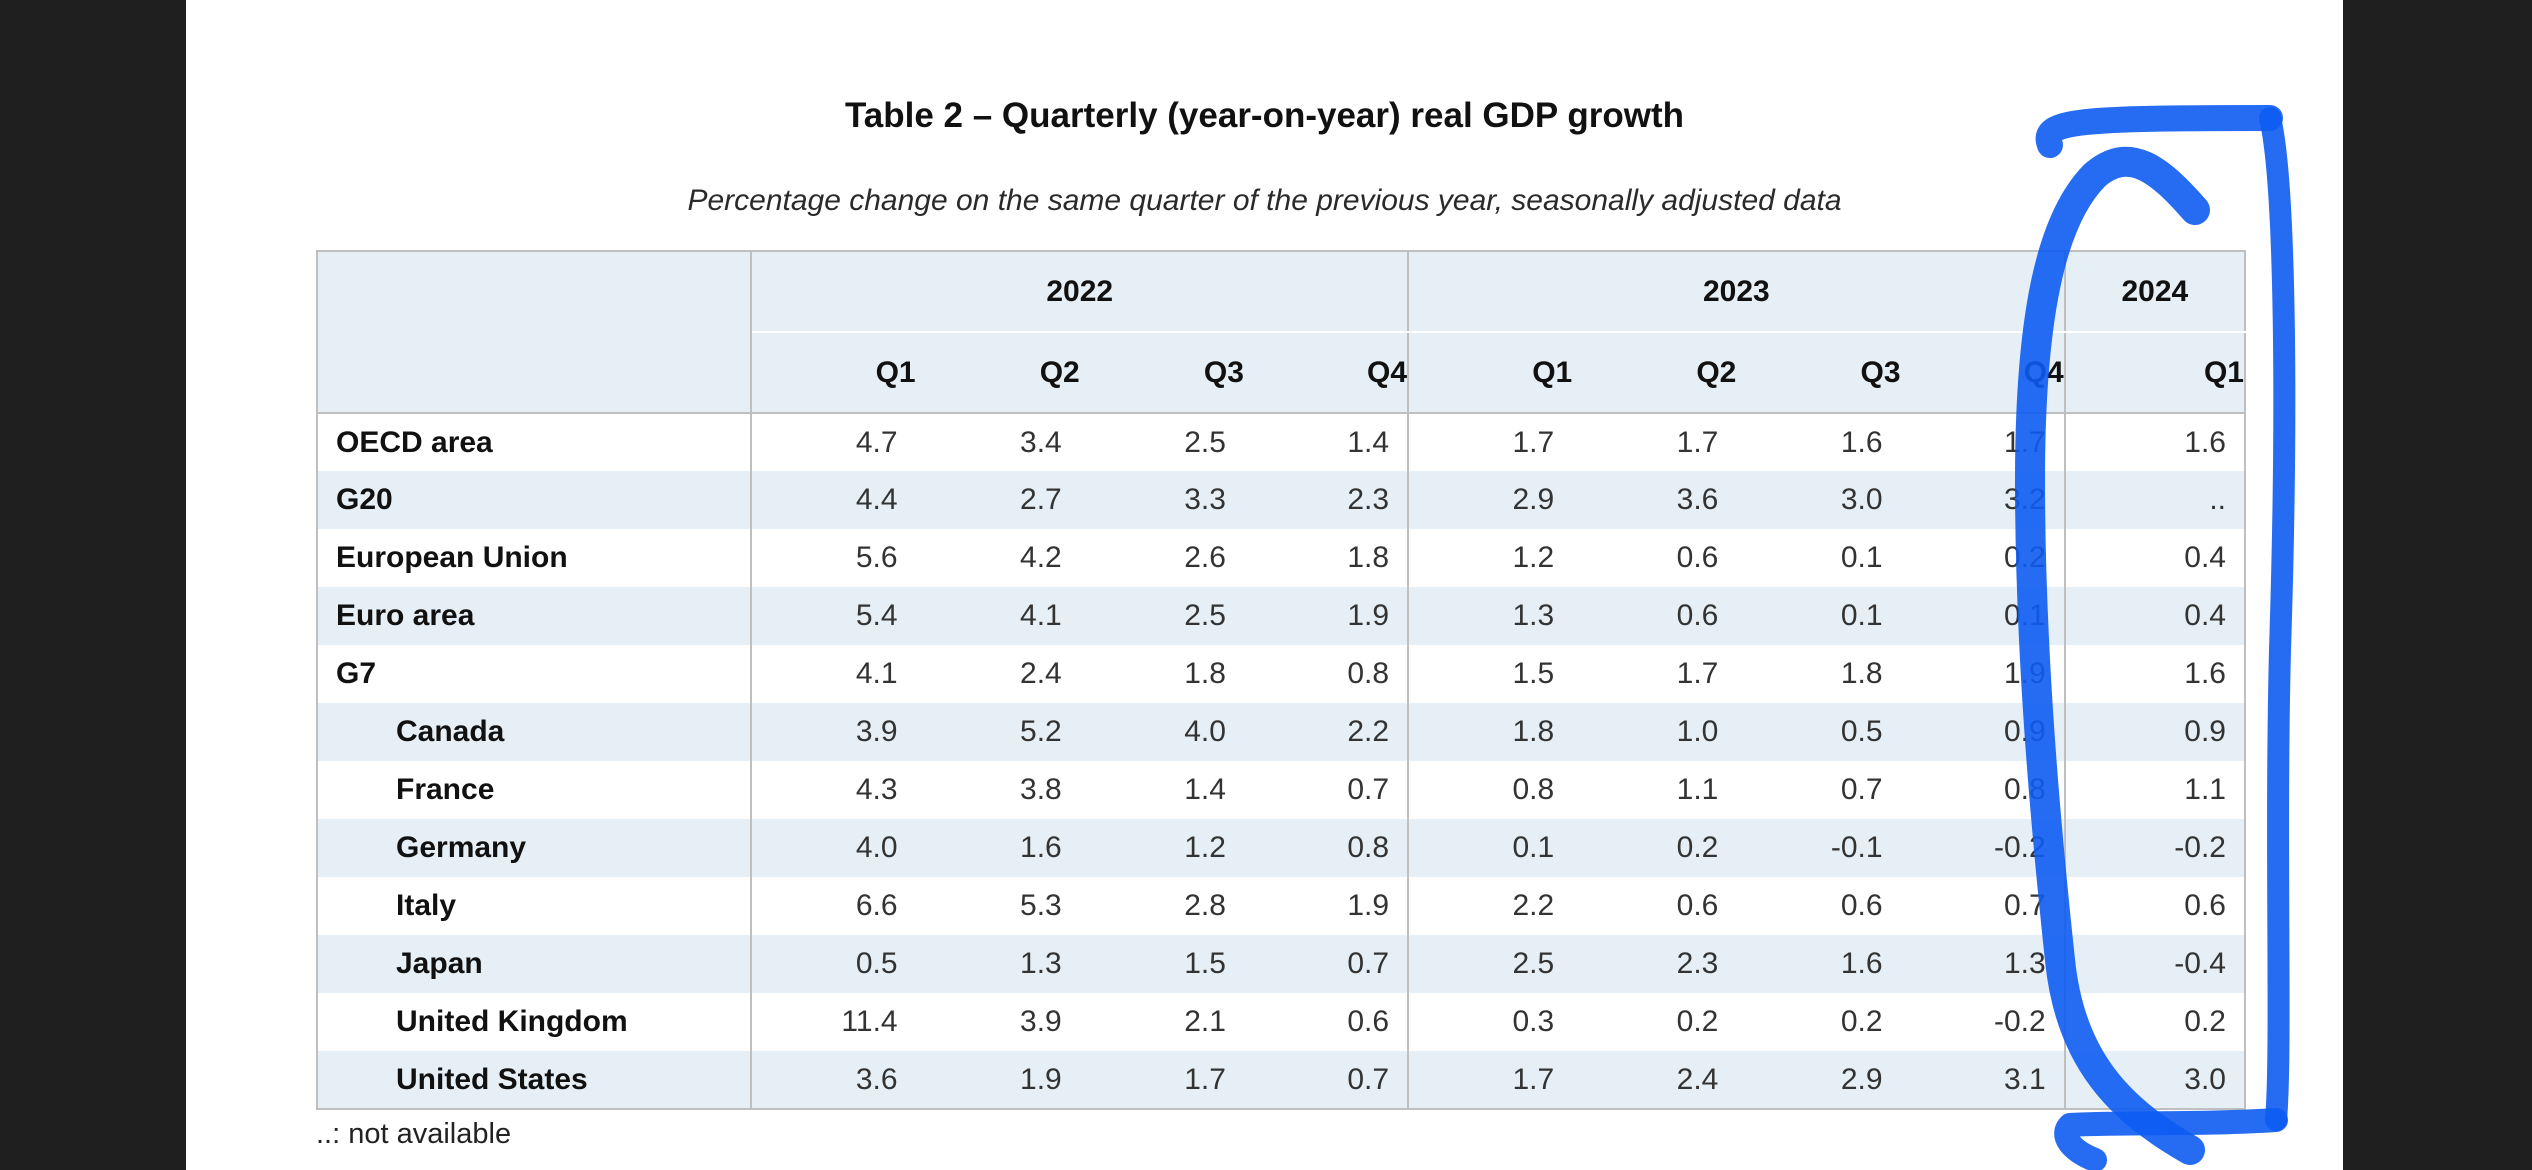  What do you see at coordinates (1205, 905) in the screenshot?
I see `table-cell: 2.8` at bounding box center [1205, 905].